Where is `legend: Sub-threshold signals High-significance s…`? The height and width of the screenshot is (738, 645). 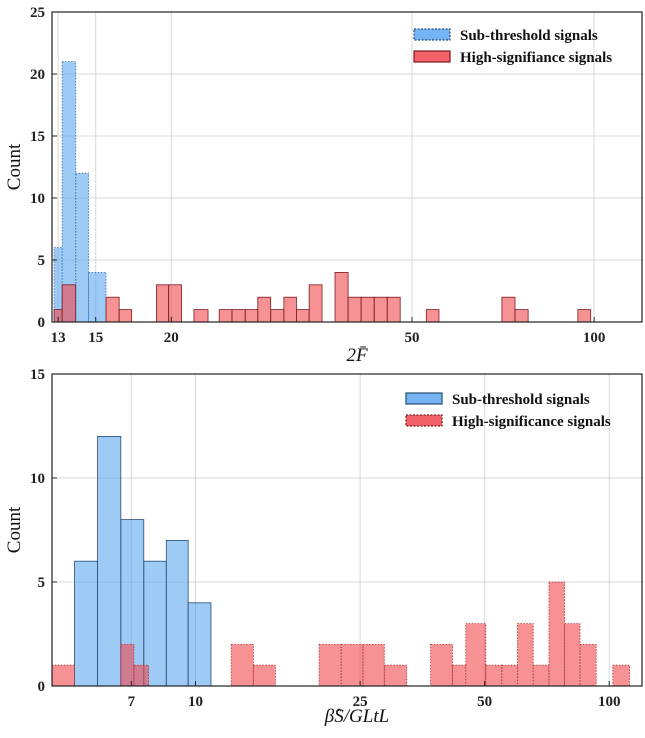 legend: Sub-threshold signals High-significance s… is located at coordinates (508, 411).